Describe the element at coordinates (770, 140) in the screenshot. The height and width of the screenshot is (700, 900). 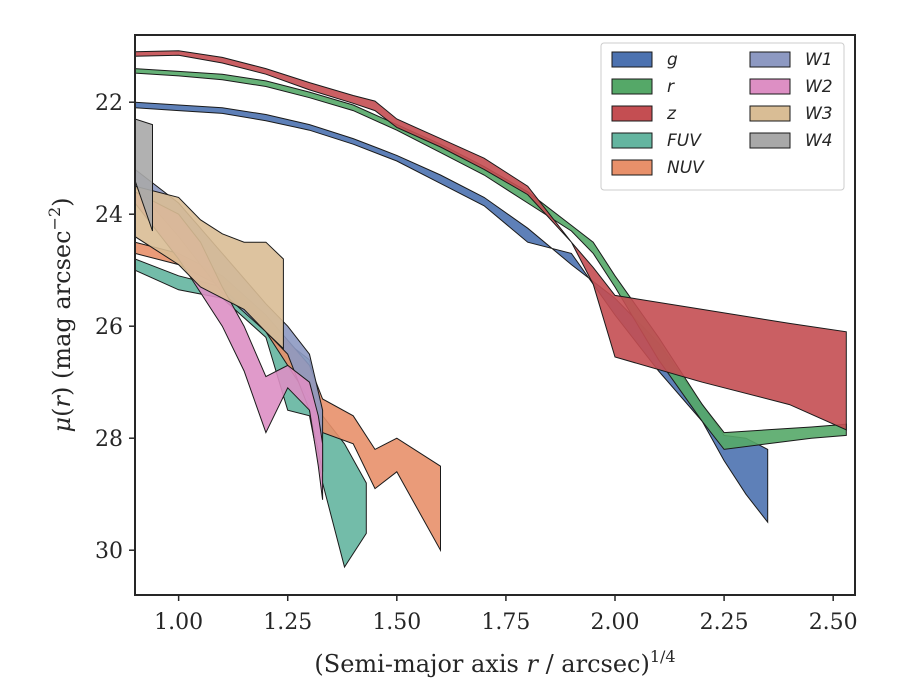
I see `legend-swatch-w4` at that location.